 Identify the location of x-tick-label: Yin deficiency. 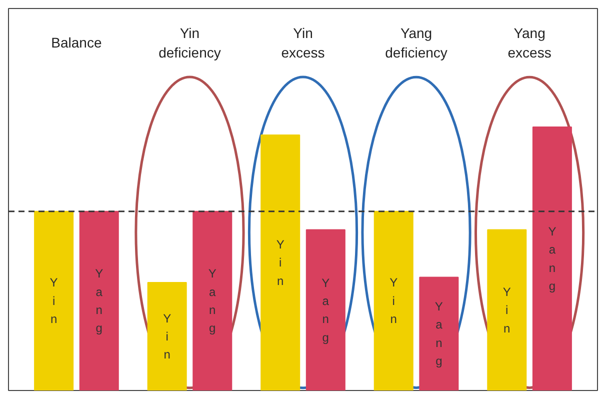
(189, 42).